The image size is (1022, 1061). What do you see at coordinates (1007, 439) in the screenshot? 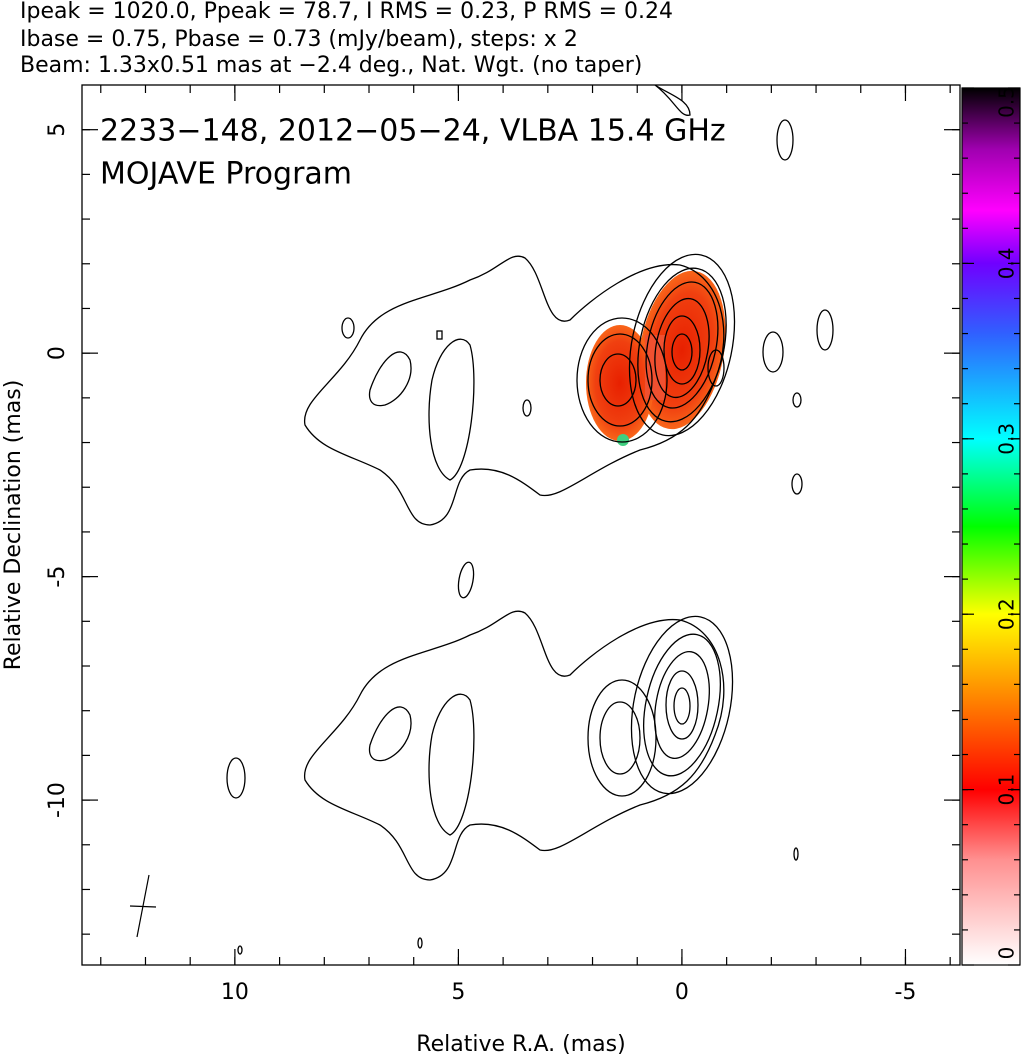
I see `colorbar-tick-label: 0.3` at bounding box center [1007, 439].